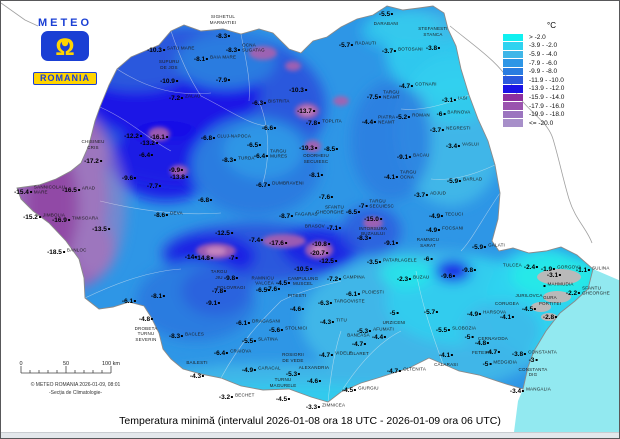 The image size is (620, 439). Describe the element at coordinates (65, 23) in the screenshot. I see `logo-meteo-text: METEO` at that location.